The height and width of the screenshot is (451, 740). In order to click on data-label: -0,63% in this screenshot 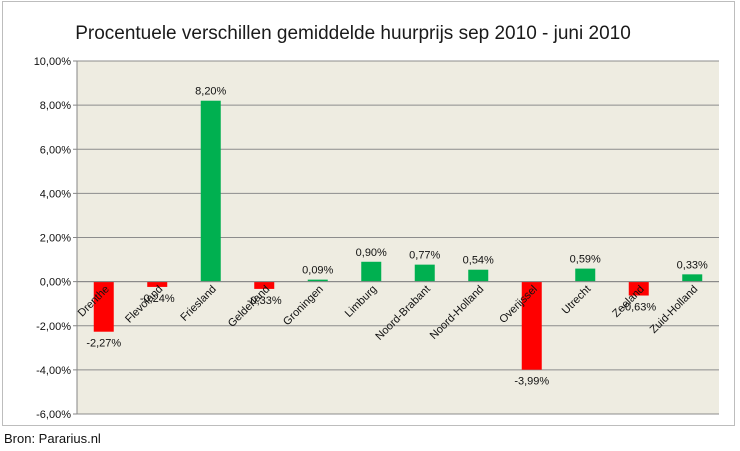, I will do `click(638, 308)`.